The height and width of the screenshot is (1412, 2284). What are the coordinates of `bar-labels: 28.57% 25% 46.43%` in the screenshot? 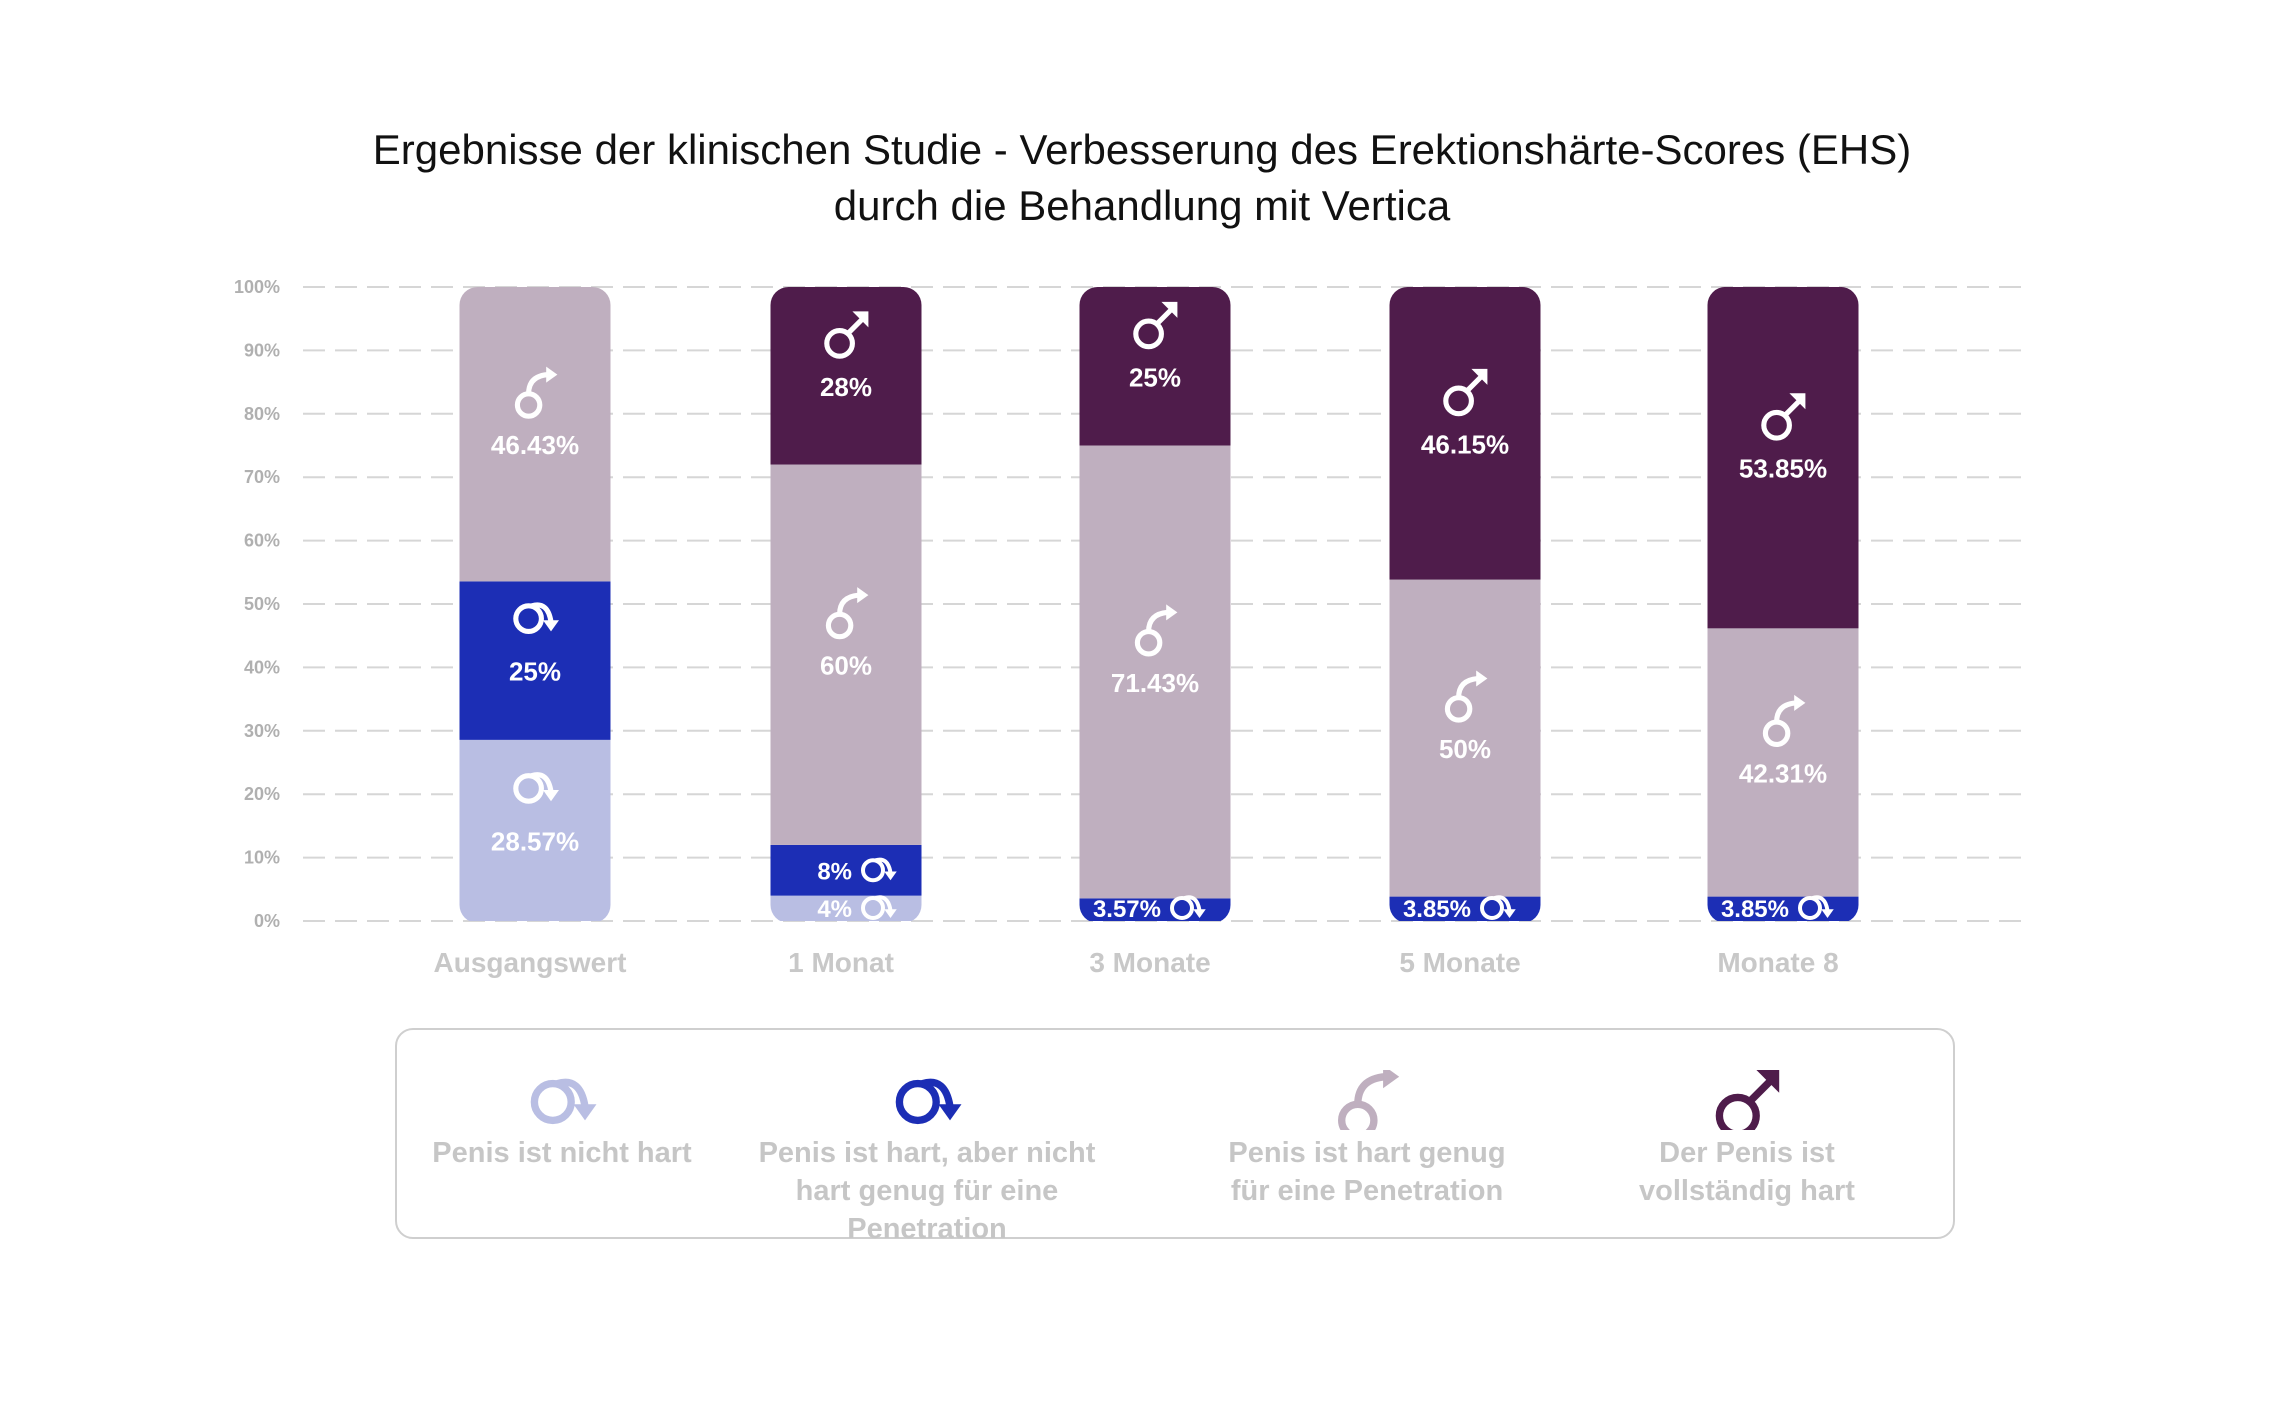 It's located at (535, 611).